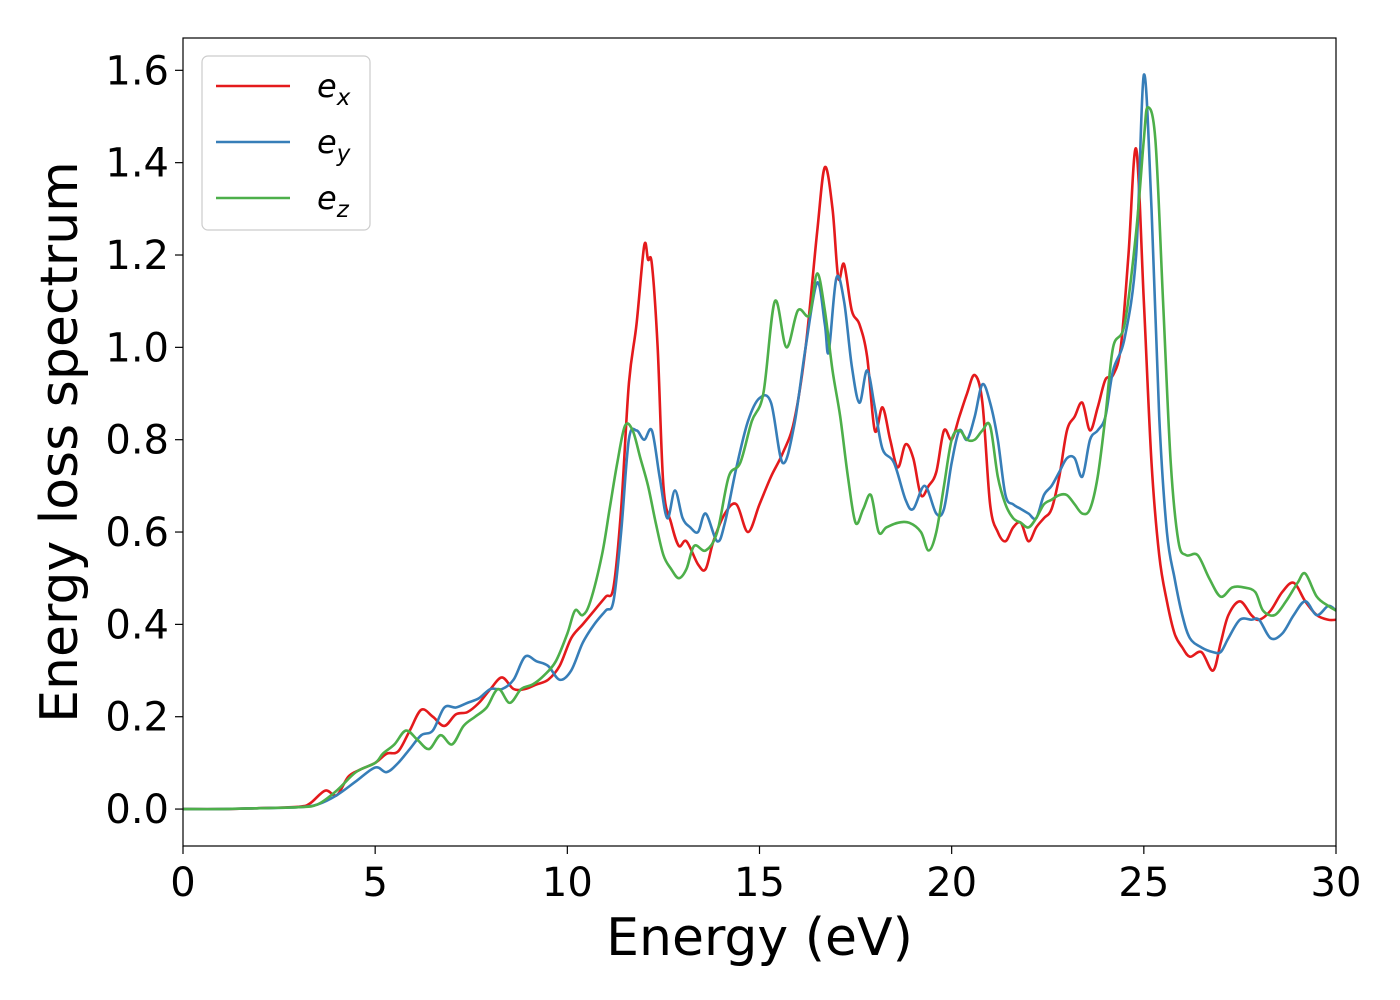 The width and height of the screenshot is (1400, 1000). I want to click on x-tick-label: 30, so click(1336, 883).